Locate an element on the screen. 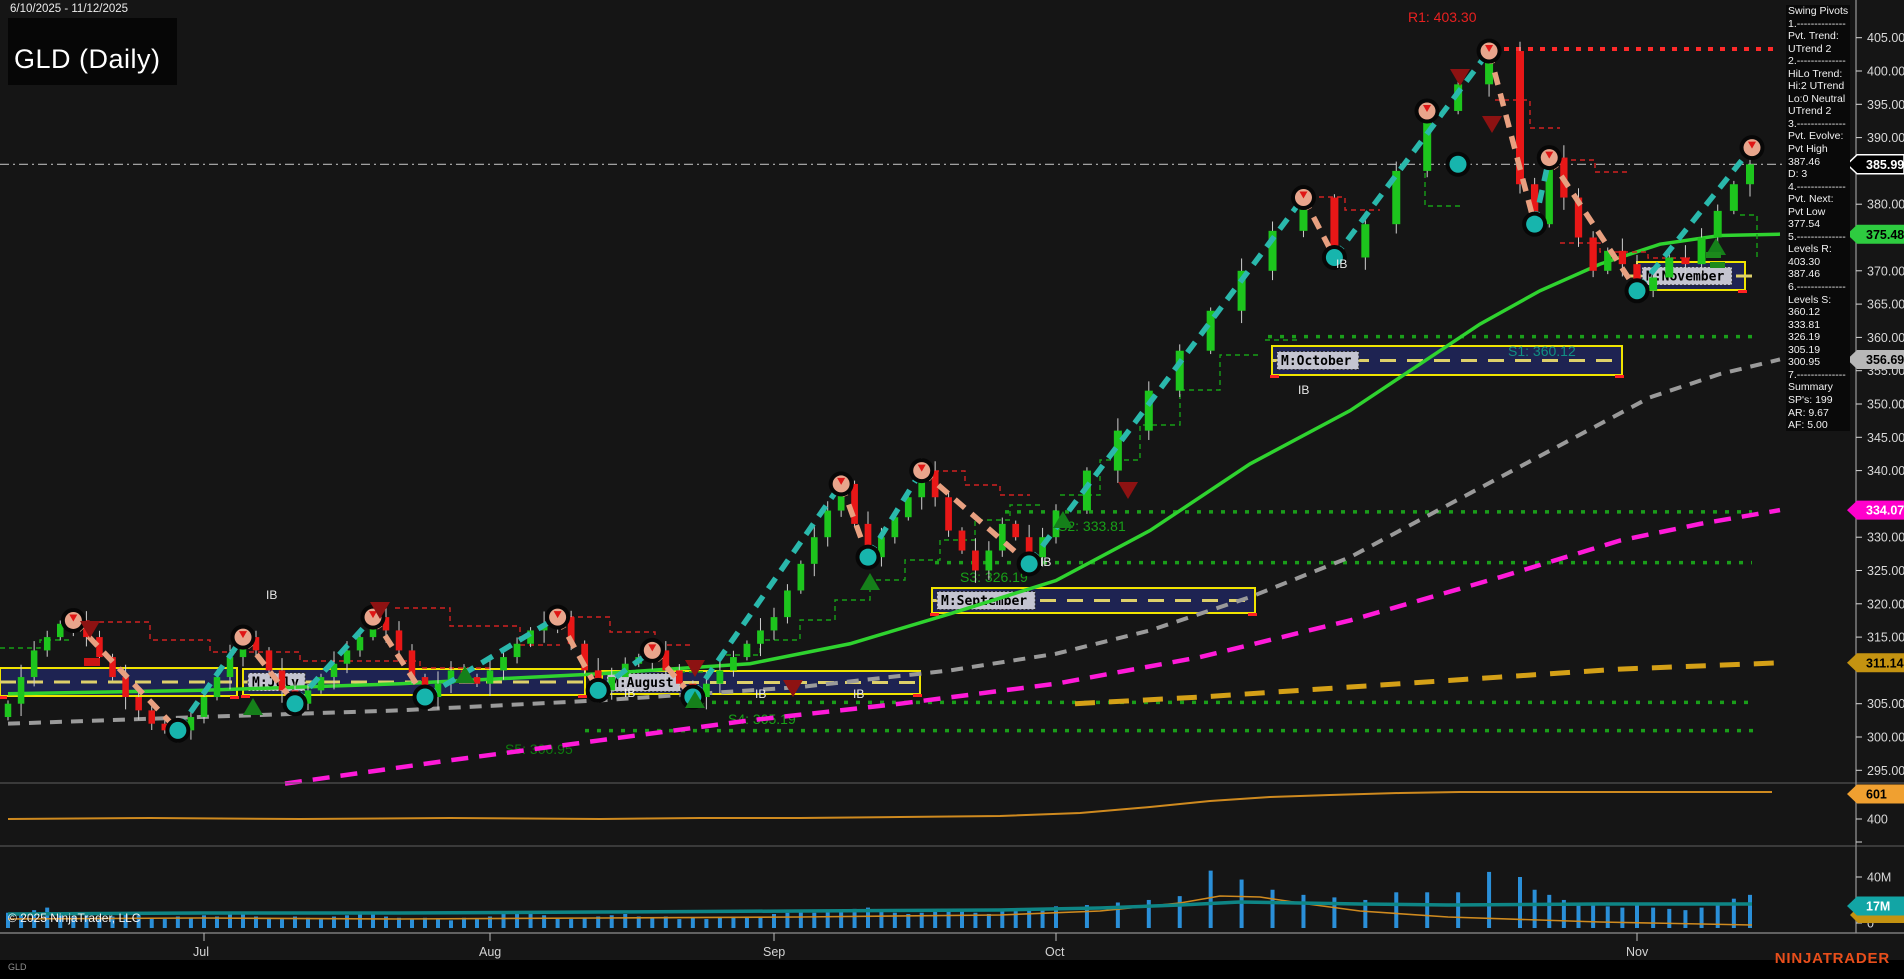  swing-pivots-line: 5.-------------- is located at coordinates (1817, 236).